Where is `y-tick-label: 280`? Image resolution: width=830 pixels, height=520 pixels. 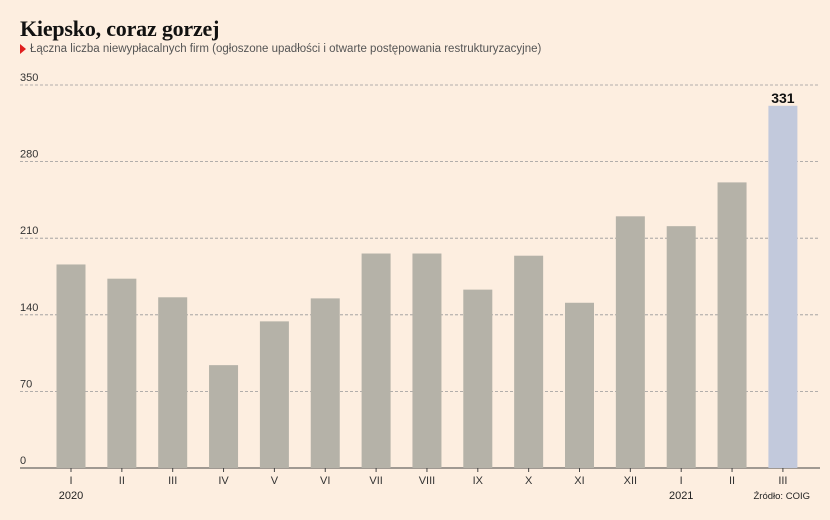 y-tick-label: 280 is located at coordinates (29, 155).